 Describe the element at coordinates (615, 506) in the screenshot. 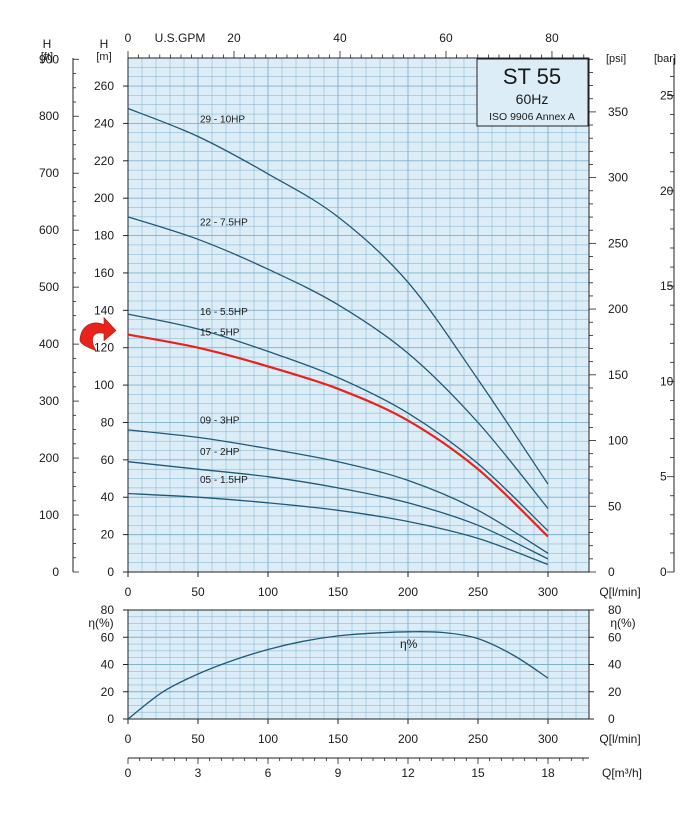

I see `psi-tick-label: 50` at that location.